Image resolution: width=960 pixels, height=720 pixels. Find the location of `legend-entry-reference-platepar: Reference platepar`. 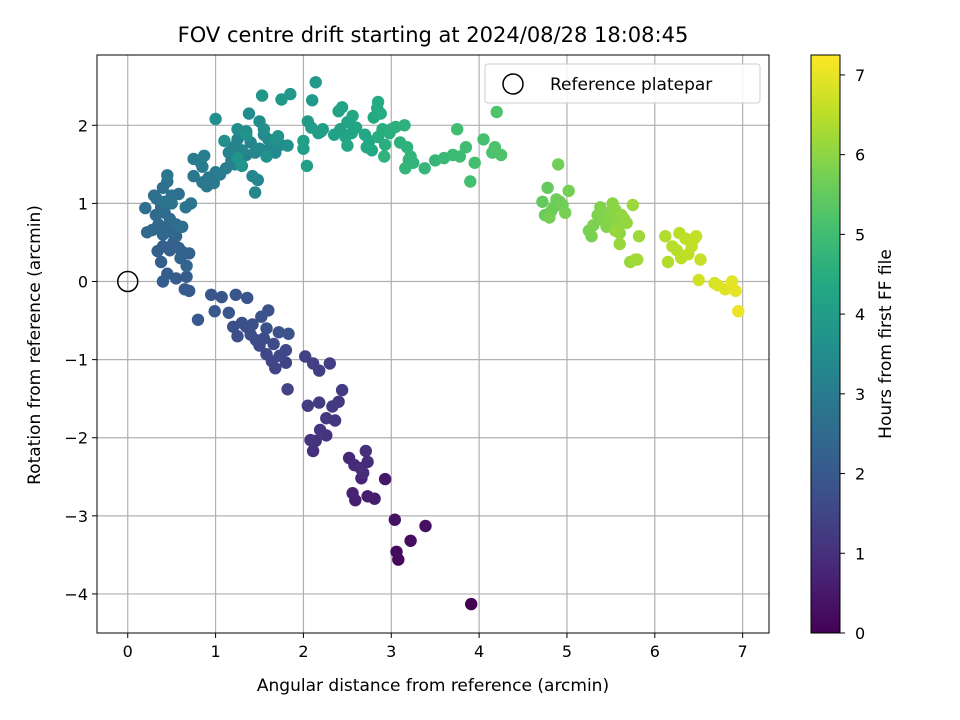

legend-entry-reference-platepar: Reference platepar is located at coordinates (631, 85).